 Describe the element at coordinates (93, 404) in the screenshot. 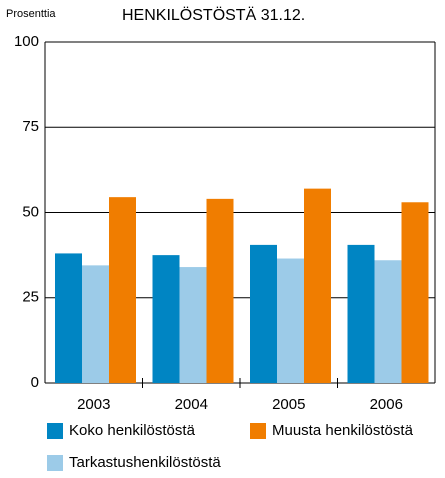

I see `x-tick-label: 2003` at that location.